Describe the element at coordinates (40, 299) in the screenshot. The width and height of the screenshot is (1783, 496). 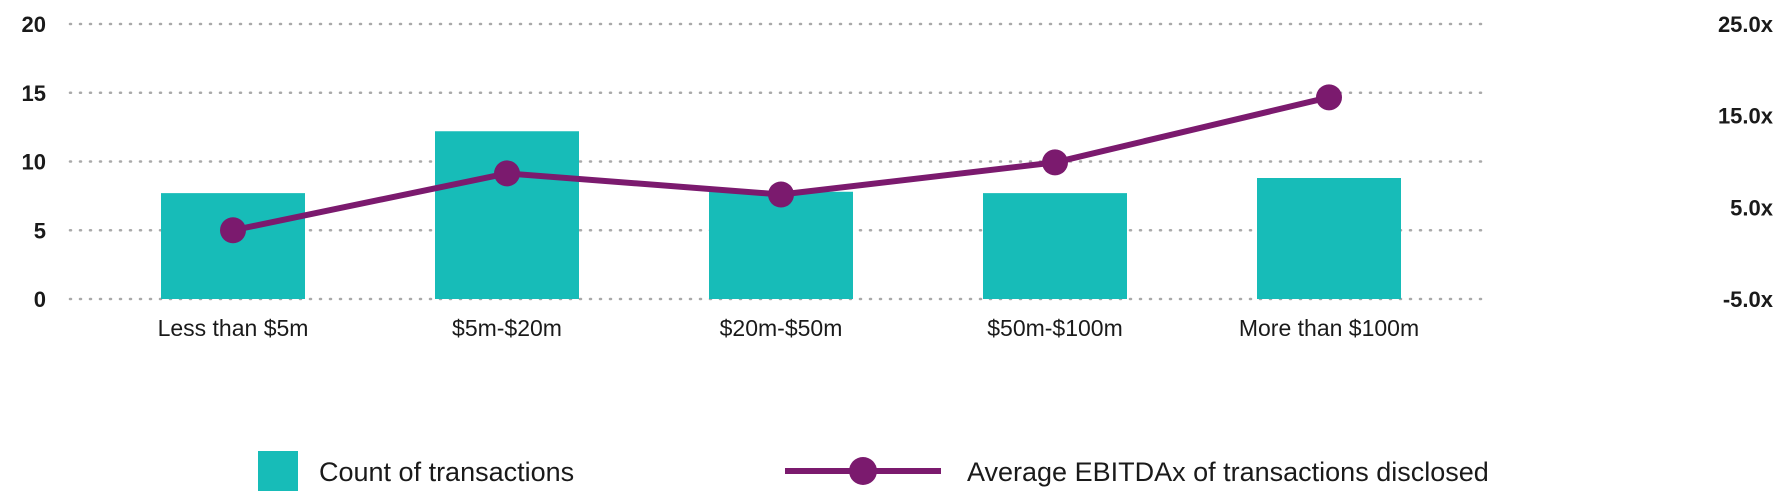
I see `left-tick-label: 0` at that location.